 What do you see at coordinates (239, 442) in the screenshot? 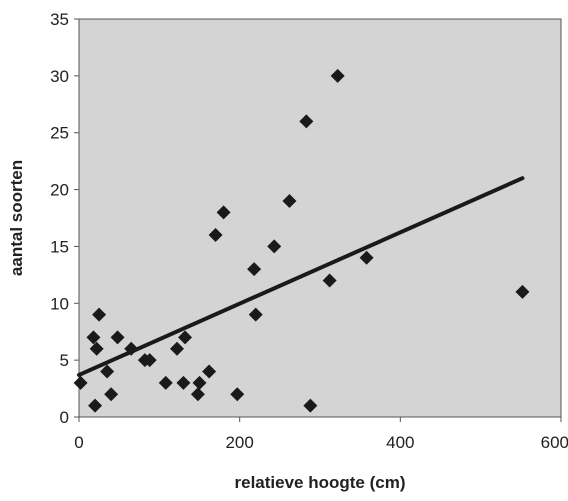
I see `x-tick-label: 200` at bounding box center [239, 442].